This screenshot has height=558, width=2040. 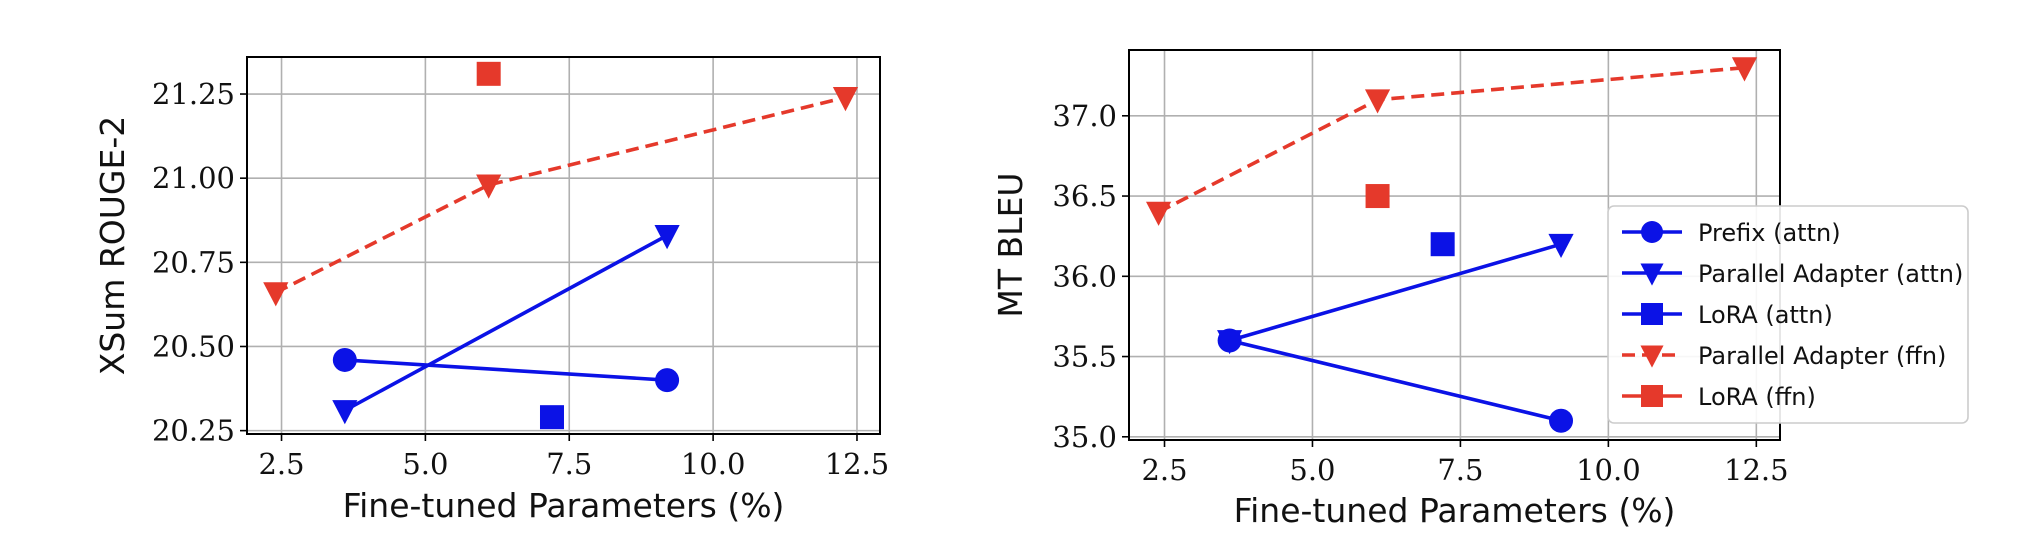 What do you see at coordinates (1010, 244) in the screenshot?
I see `y-axis-label: MT BLEU` at bounding box center [1010, 244].